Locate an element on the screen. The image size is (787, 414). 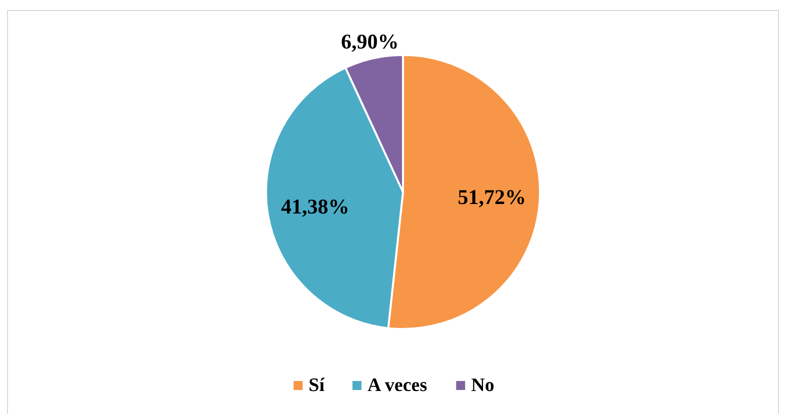
data-label: 6,90% is located at coordinates (370, 42).